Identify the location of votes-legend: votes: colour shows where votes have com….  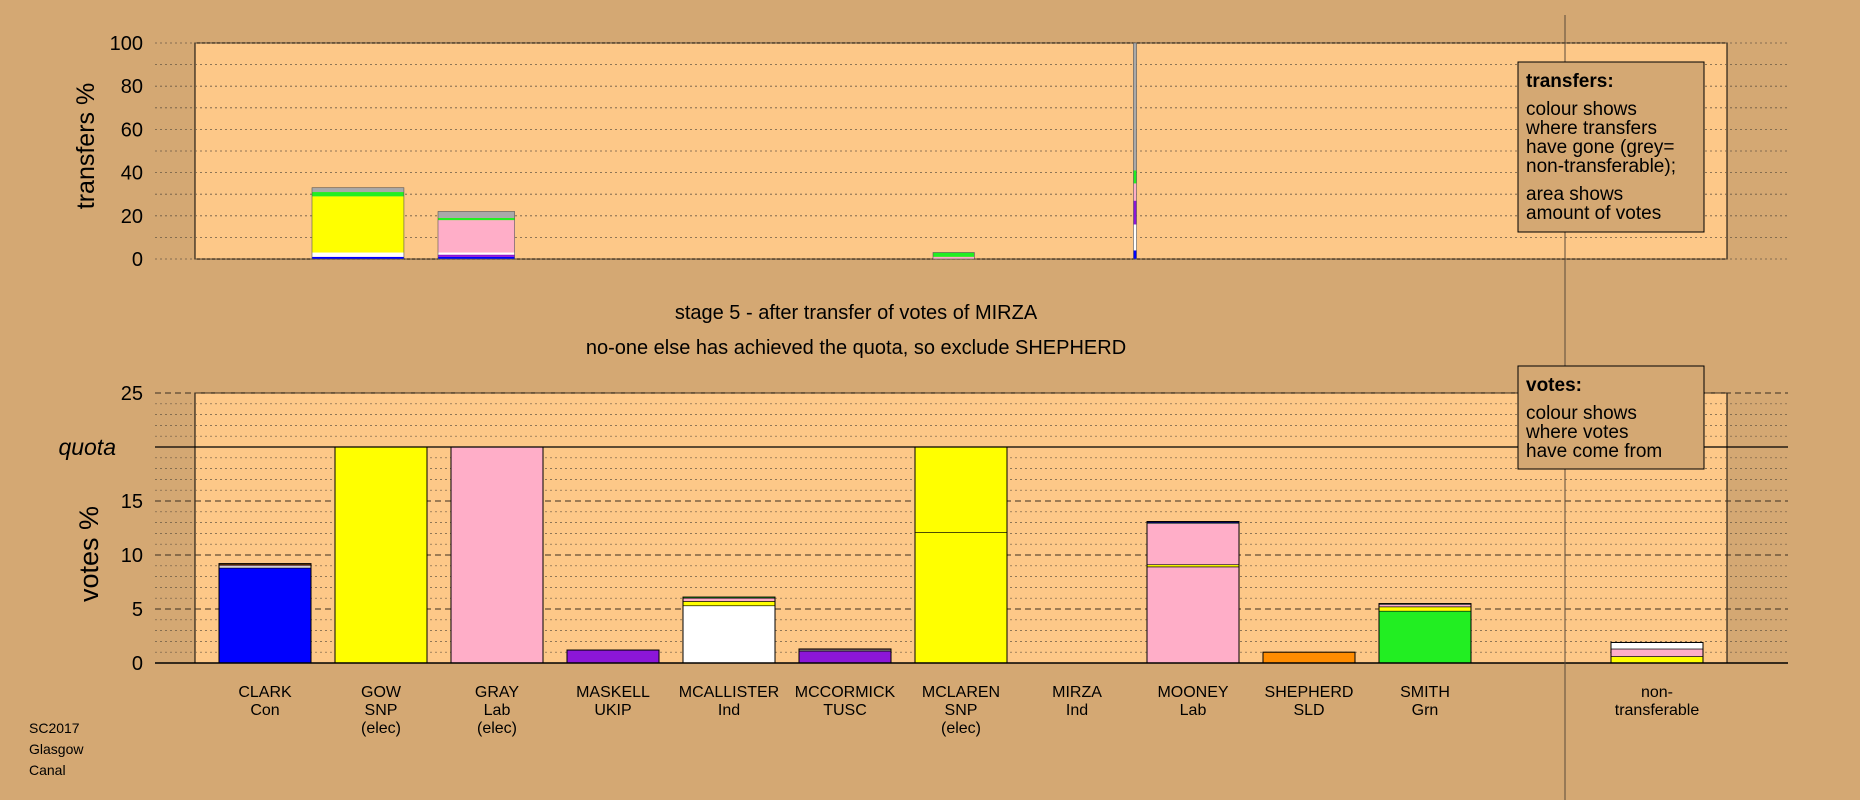
(1611, 417).